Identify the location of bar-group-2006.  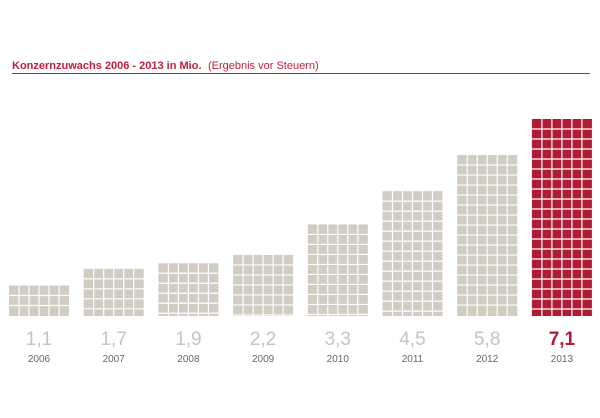
(39, 300).